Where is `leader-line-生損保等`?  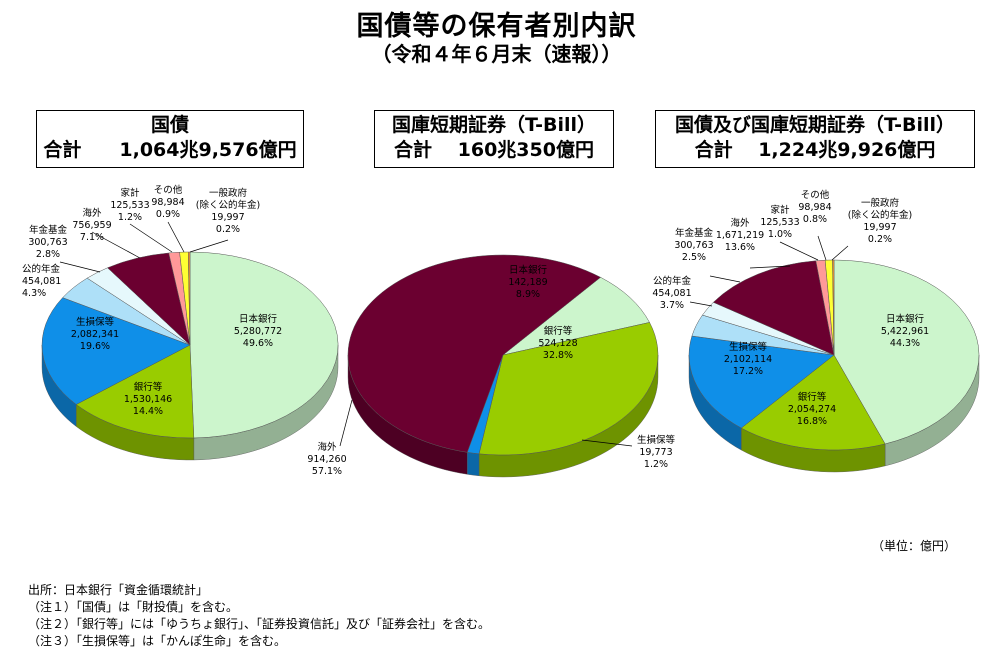 leader-line-生損保等 is located at coordinates (607, 443).